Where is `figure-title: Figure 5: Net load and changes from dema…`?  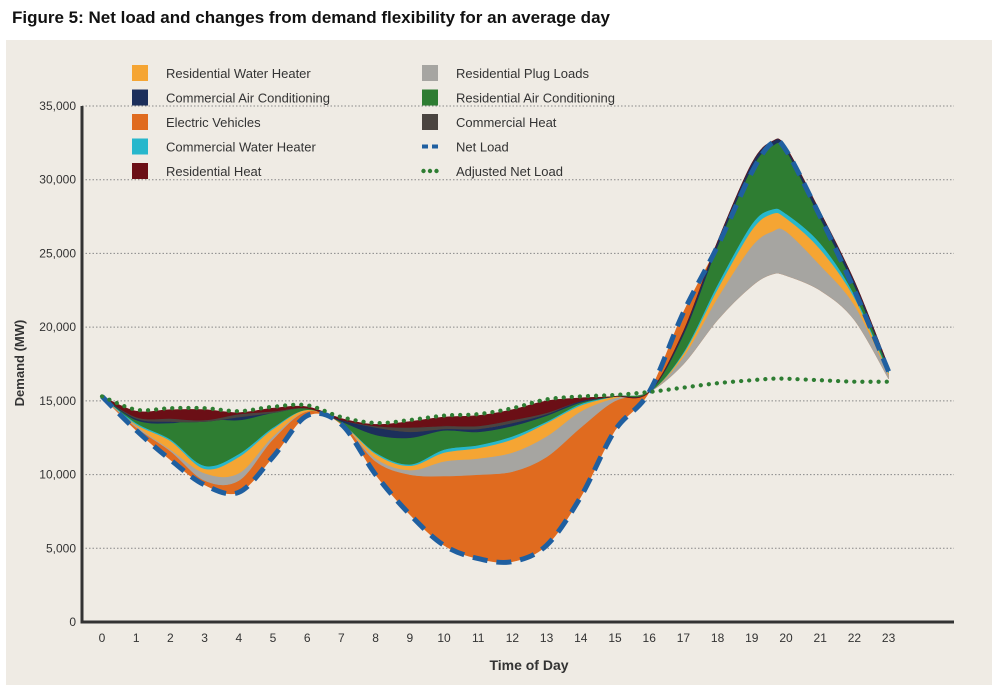
figure-title: Figure 5: Net load and changes from dema… is located at coordinates (311, 17).